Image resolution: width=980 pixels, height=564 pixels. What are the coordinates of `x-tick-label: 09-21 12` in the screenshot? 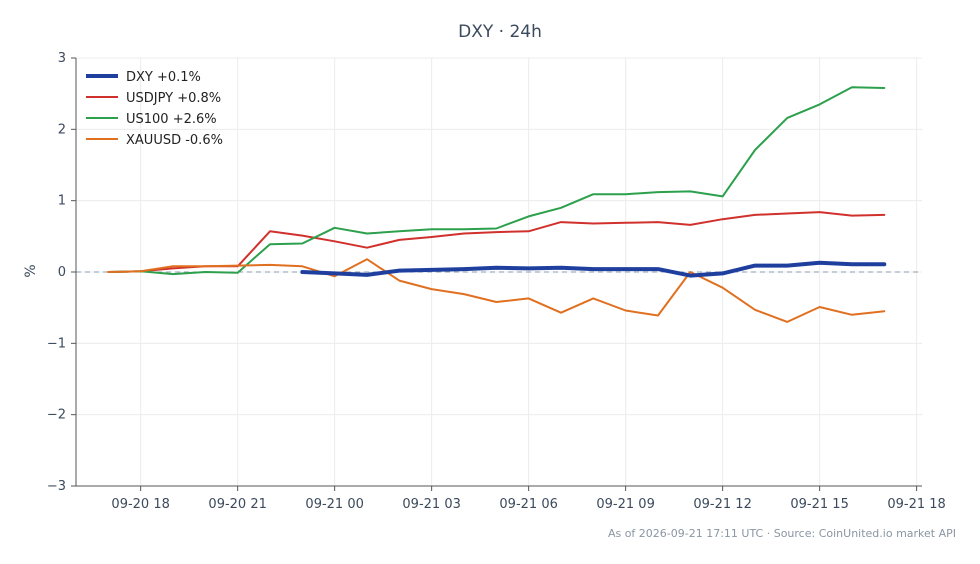 It's located at (722, 504).